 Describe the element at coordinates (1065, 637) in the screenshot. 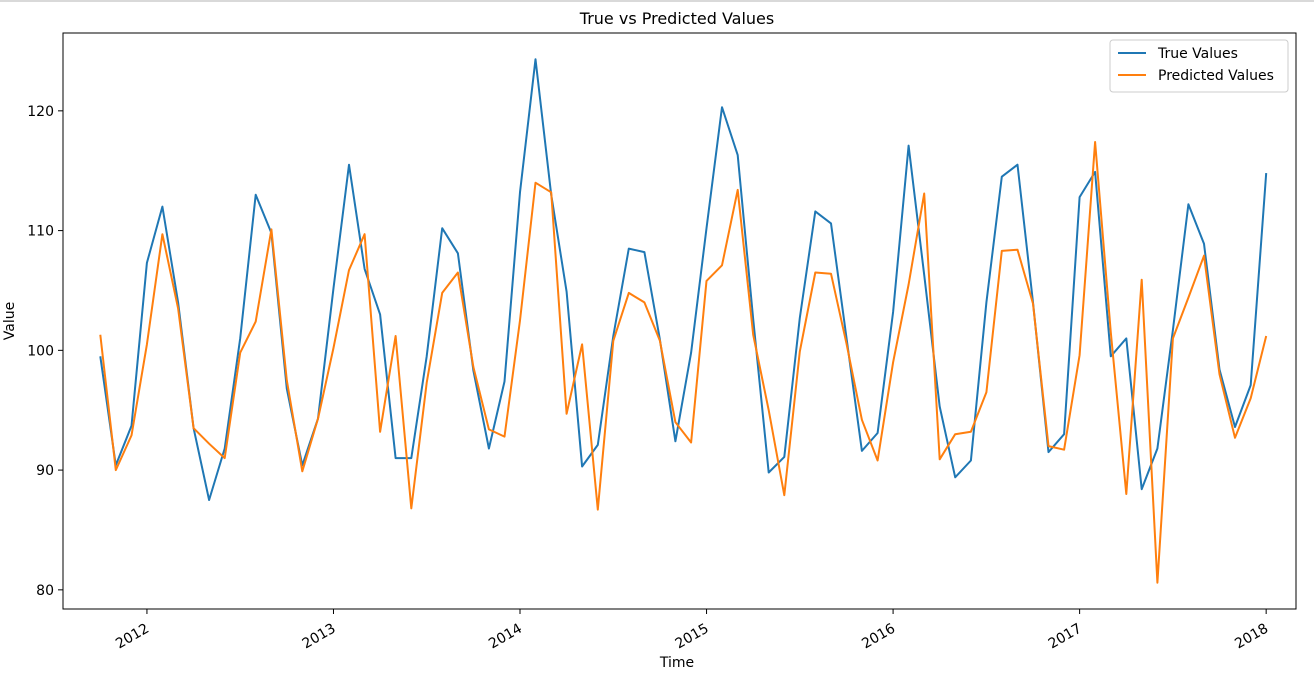

I see `x-tick-label: 2017` at that location.